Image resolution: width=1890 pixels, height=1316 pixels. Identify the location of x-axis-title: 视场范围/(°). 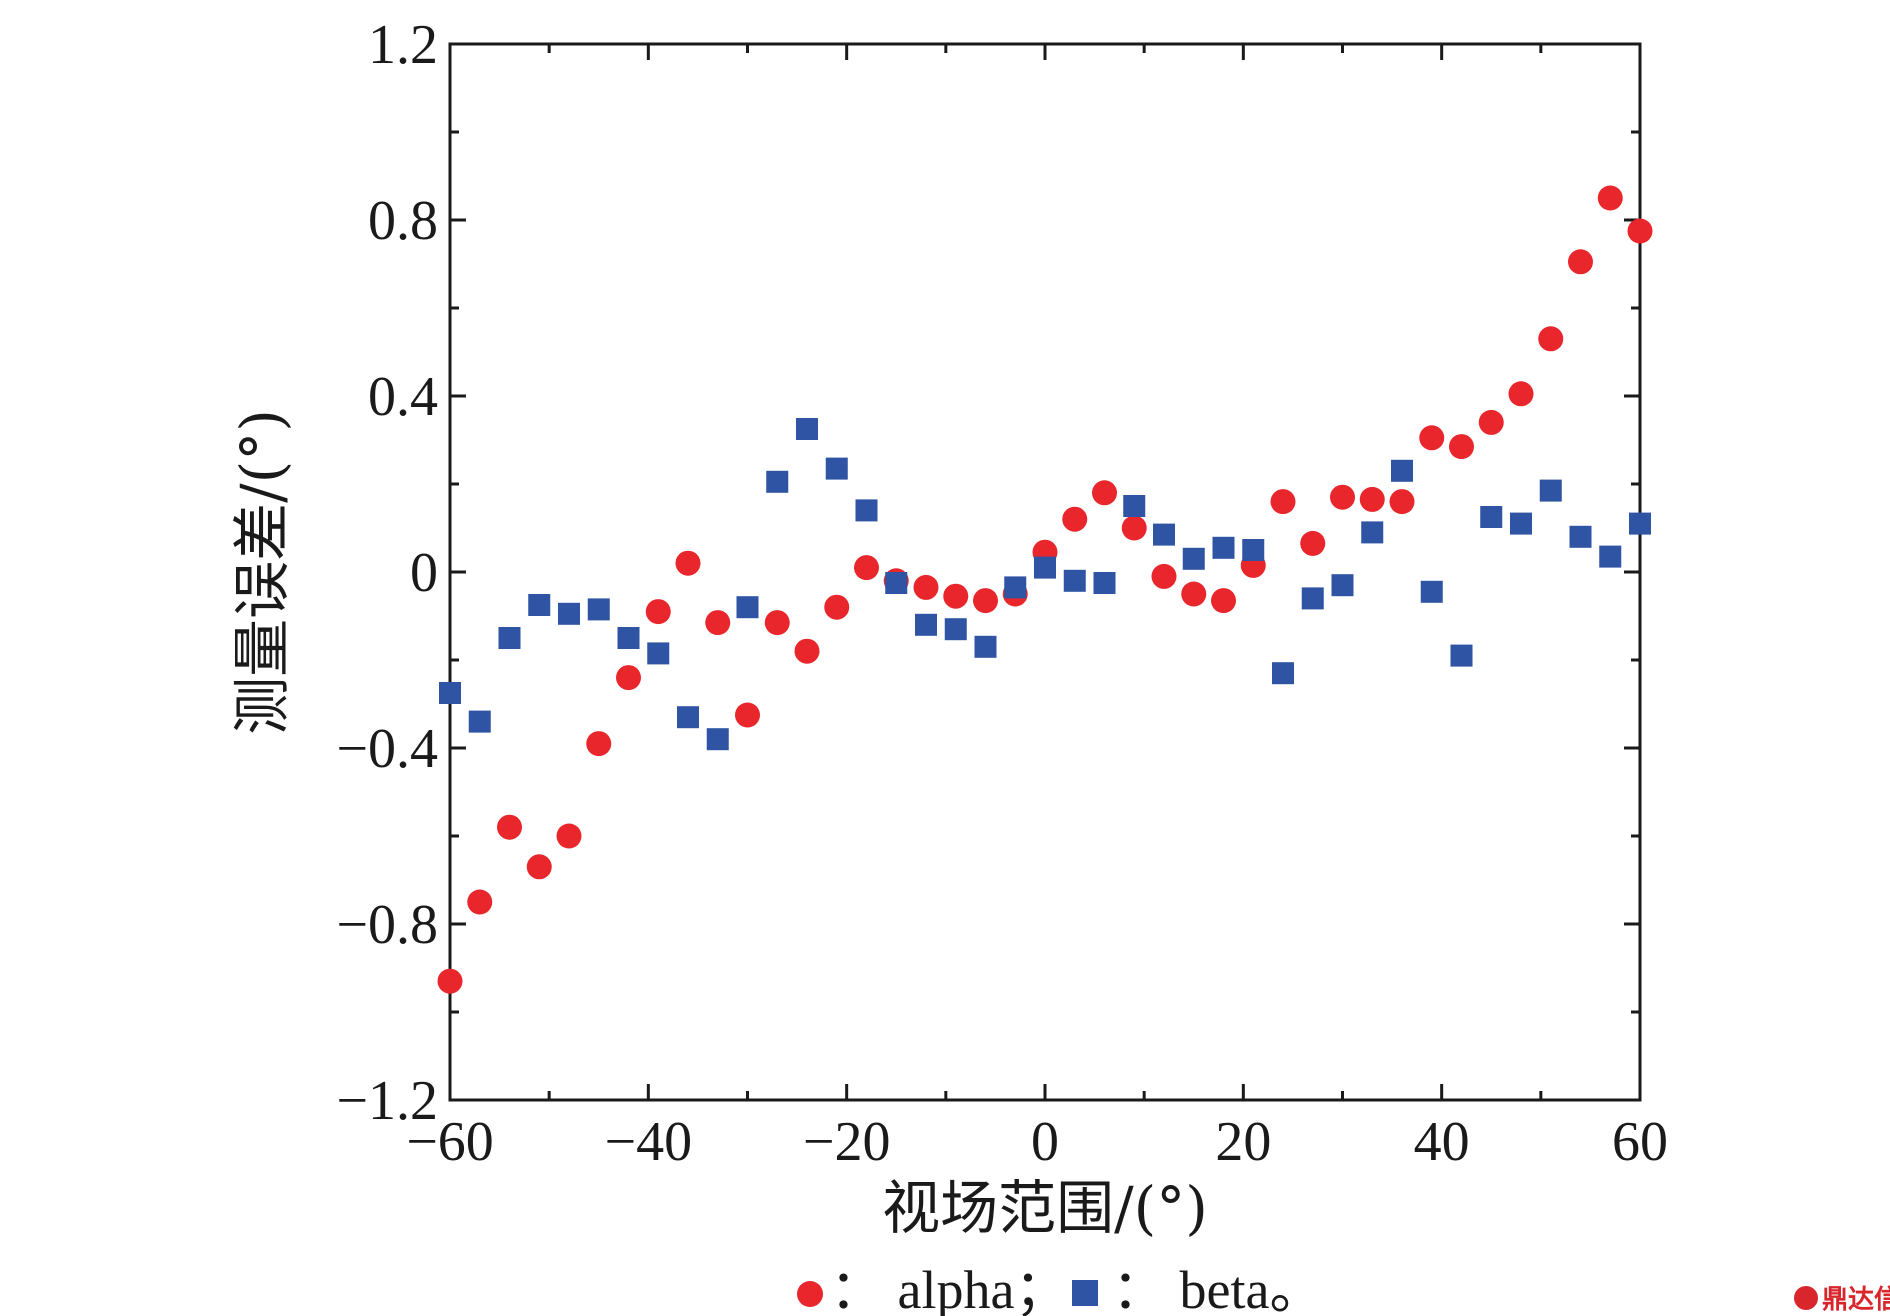
(1045, 1208).